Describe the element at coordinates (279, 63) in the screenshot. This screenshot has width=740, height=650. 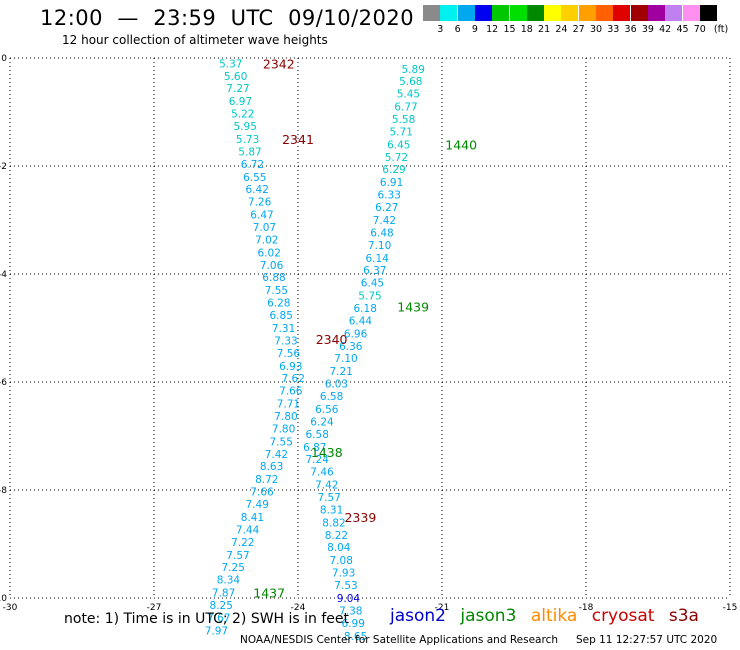
I see `pass-time-label: 2342` at that location.